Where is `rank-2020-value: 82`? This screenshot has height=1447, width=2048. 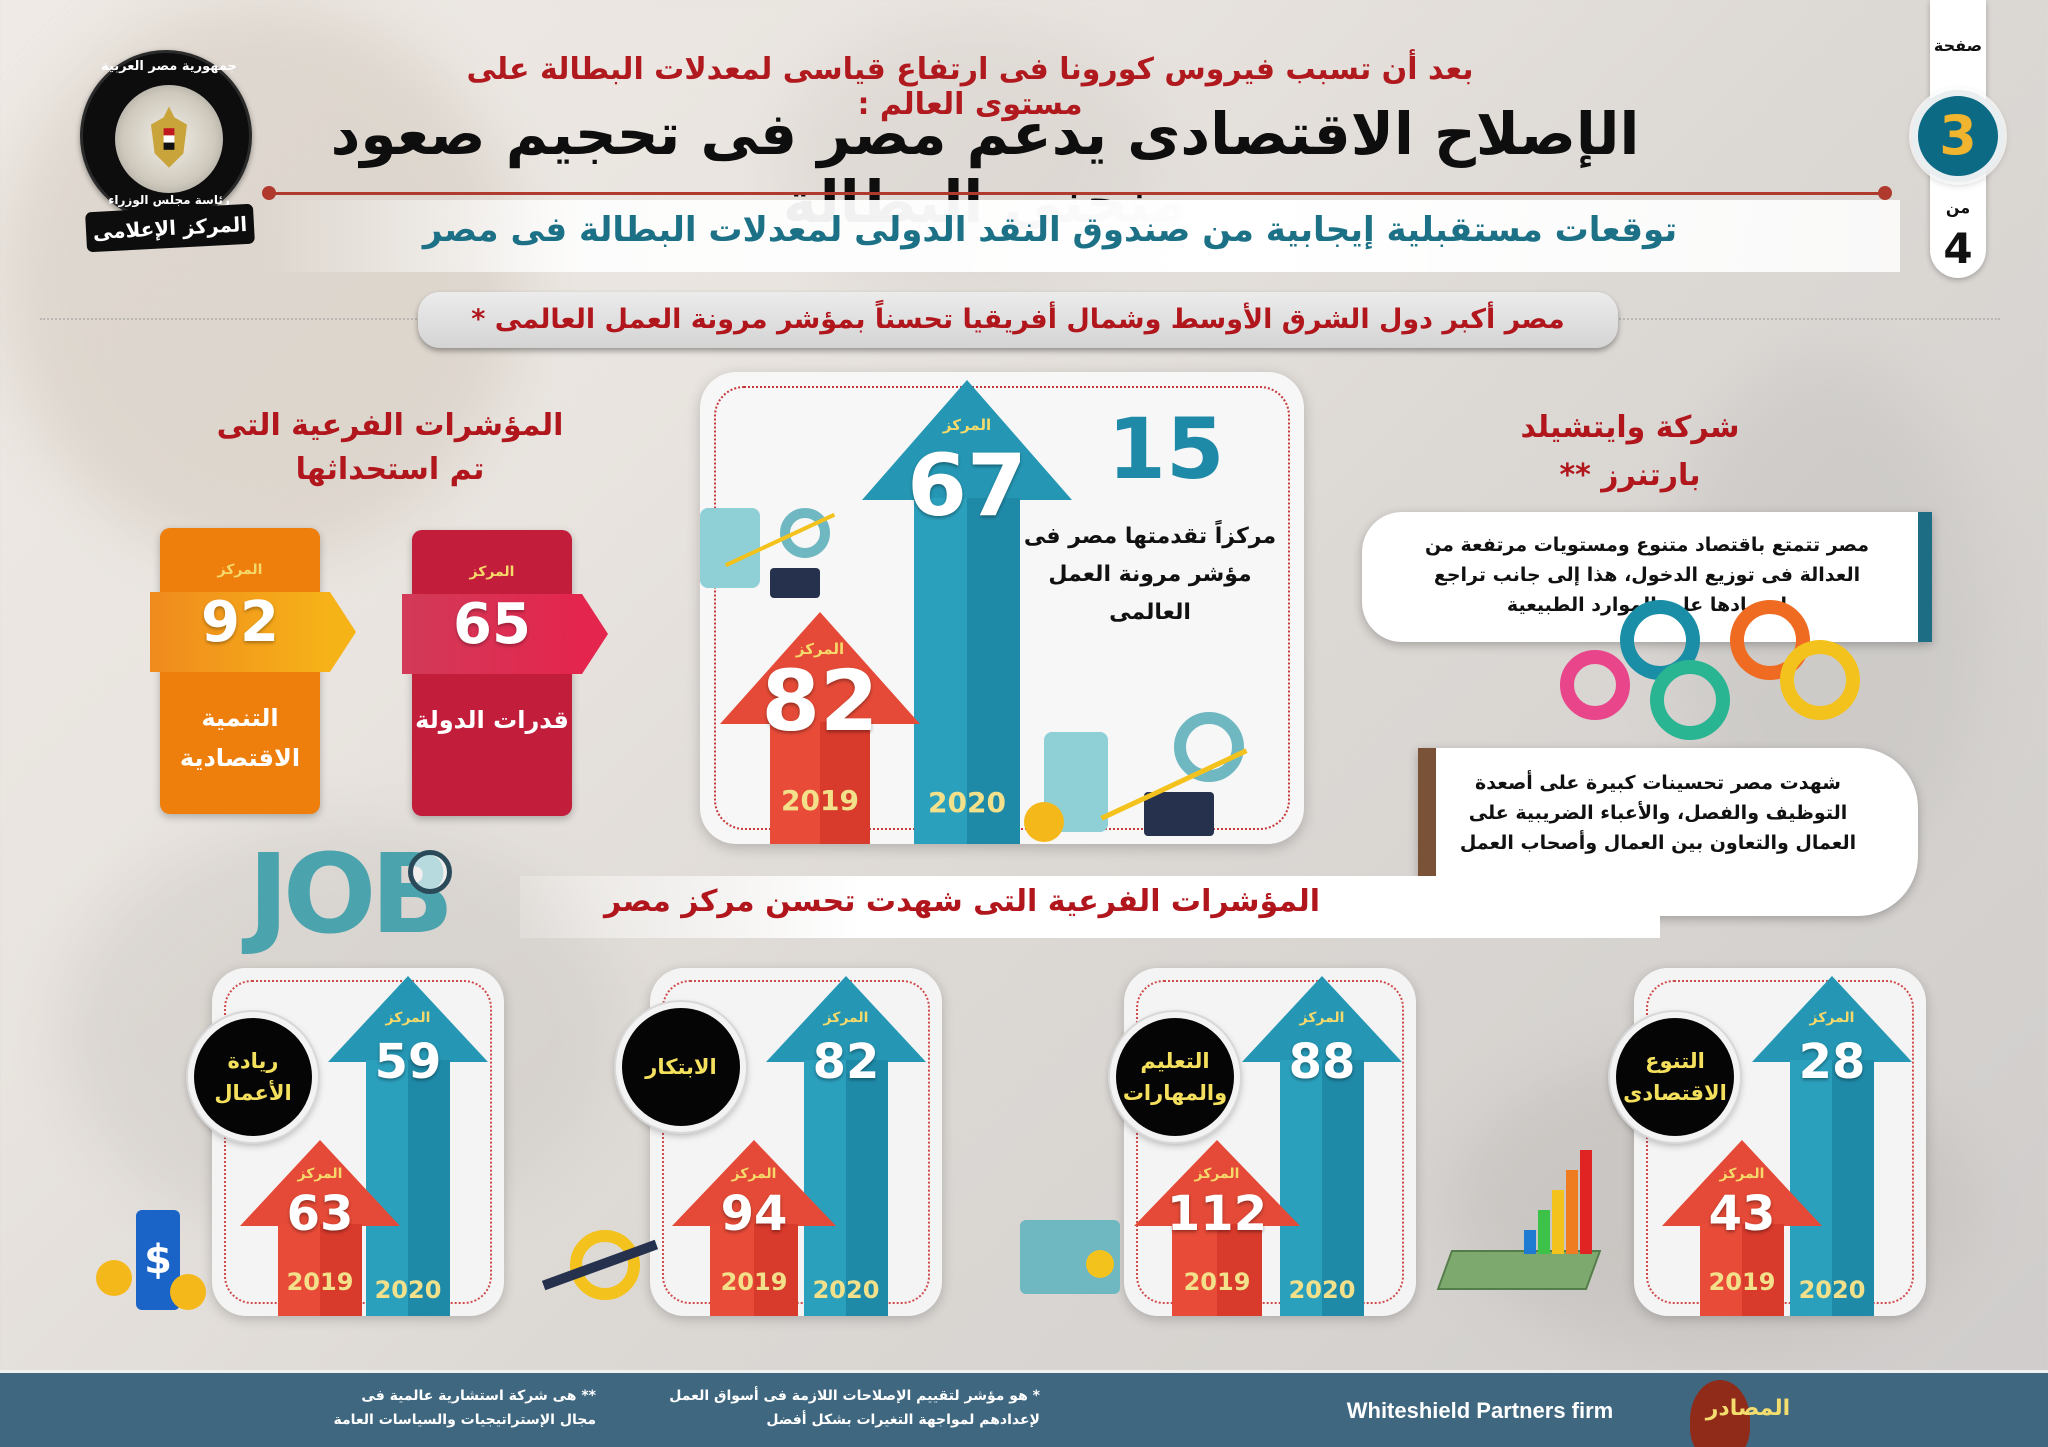 rank-2020-value: 82 is located at coordinates (846, 1062).